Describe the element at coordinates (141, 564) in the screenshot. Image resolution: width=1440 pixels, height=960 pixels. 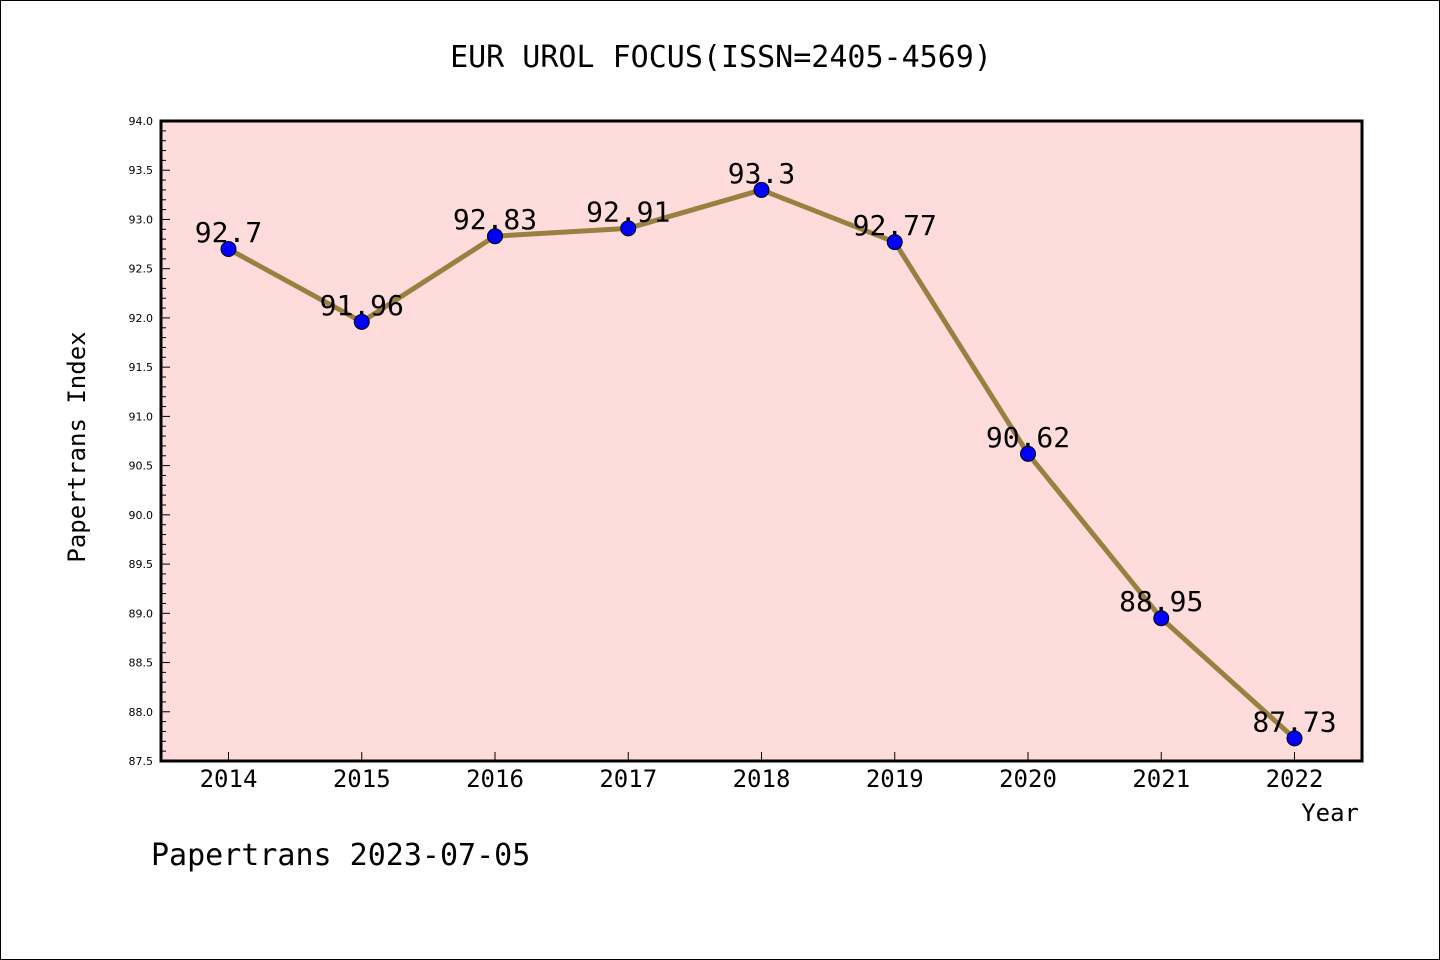
I see `y-tick-label: 89.5` at that location.